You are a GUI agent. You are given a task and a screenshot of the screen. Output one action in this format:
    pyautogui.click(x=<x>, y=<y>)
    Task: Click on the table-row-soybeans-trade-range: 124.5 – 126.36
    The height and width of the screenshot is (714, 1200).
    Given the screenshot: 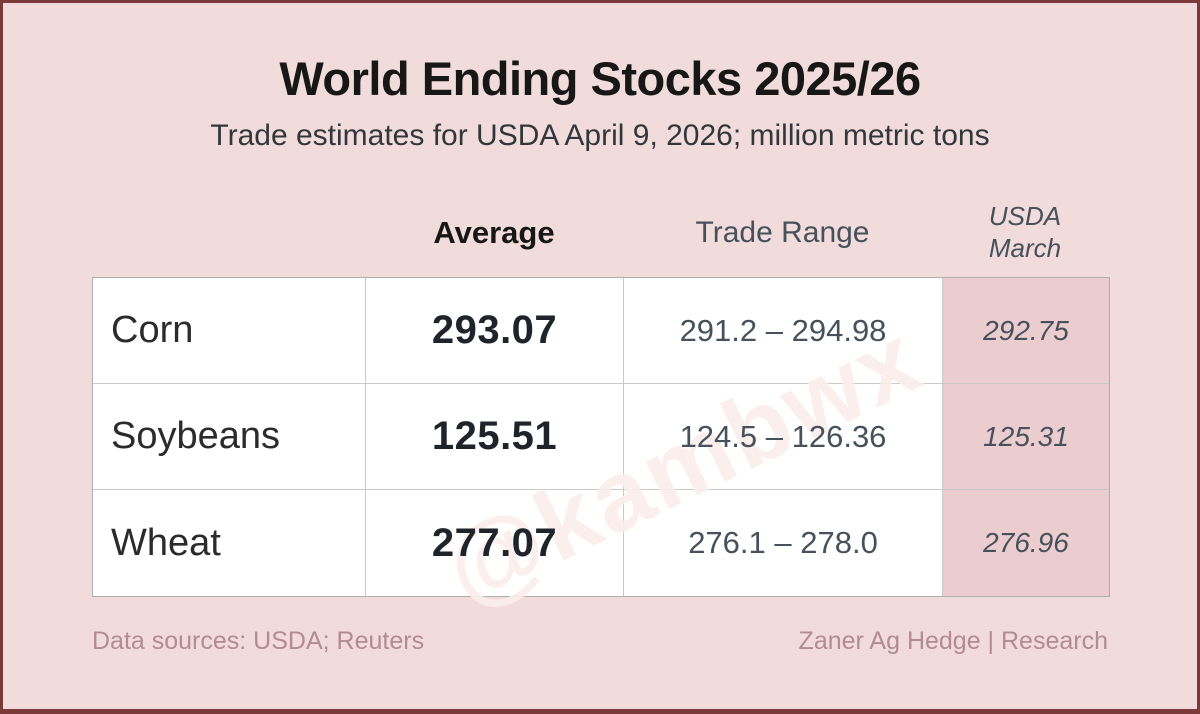 What is the action you would take?
    pyautogui.click(x=783, y=437)
    